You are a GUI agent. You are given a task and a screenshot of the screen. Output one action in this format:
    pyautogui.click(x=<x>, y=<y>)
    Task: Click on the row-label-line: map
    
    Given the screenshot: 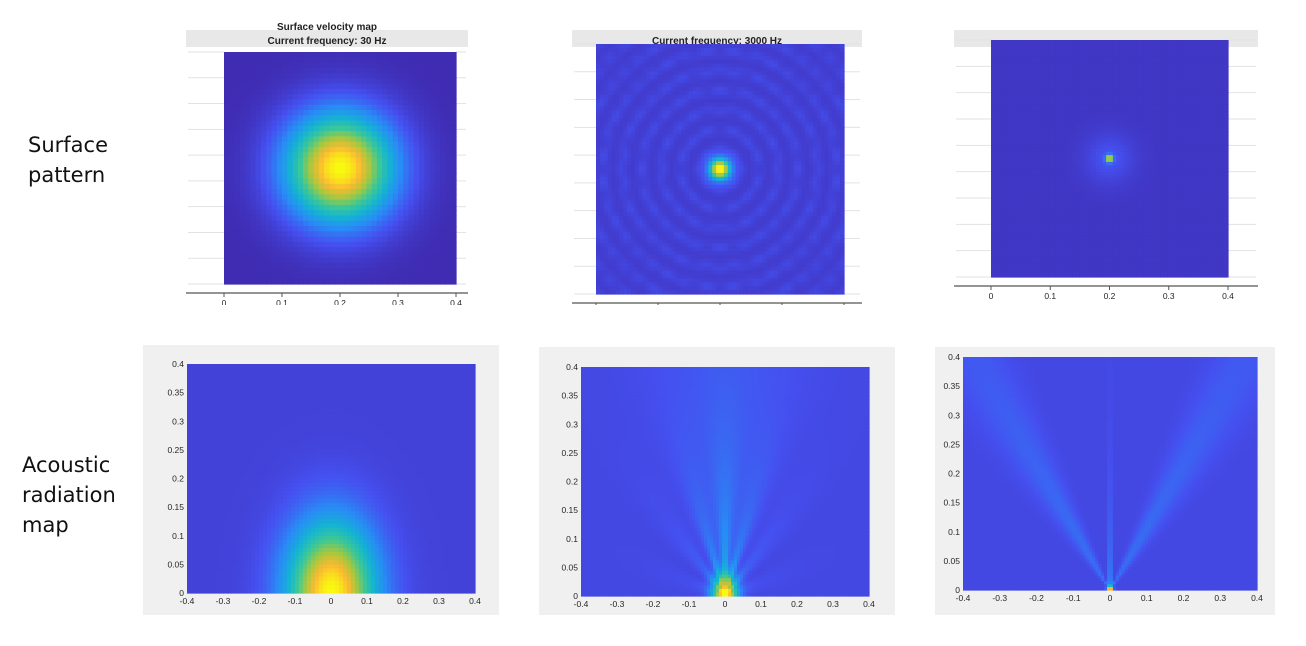 What is the action you would take?
    pyautogui.click(x=69, y=525)
    